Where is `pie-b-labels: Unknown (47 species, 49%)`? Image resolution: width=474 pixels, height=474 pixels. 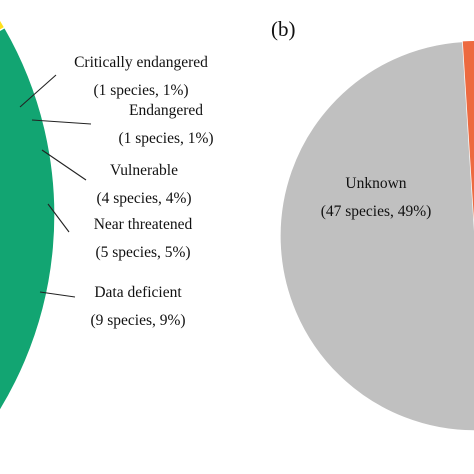 pie-b-labels: Unknown (47 species, 49%) is located at coordinates (376, 197).